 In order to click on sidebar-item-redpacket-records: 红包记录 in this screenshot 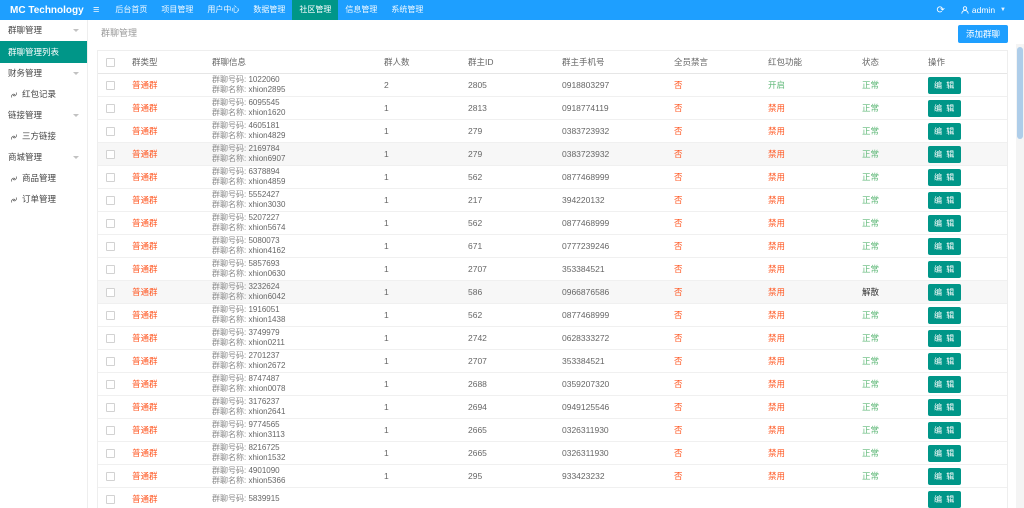, I will do `click(43, 94)`.